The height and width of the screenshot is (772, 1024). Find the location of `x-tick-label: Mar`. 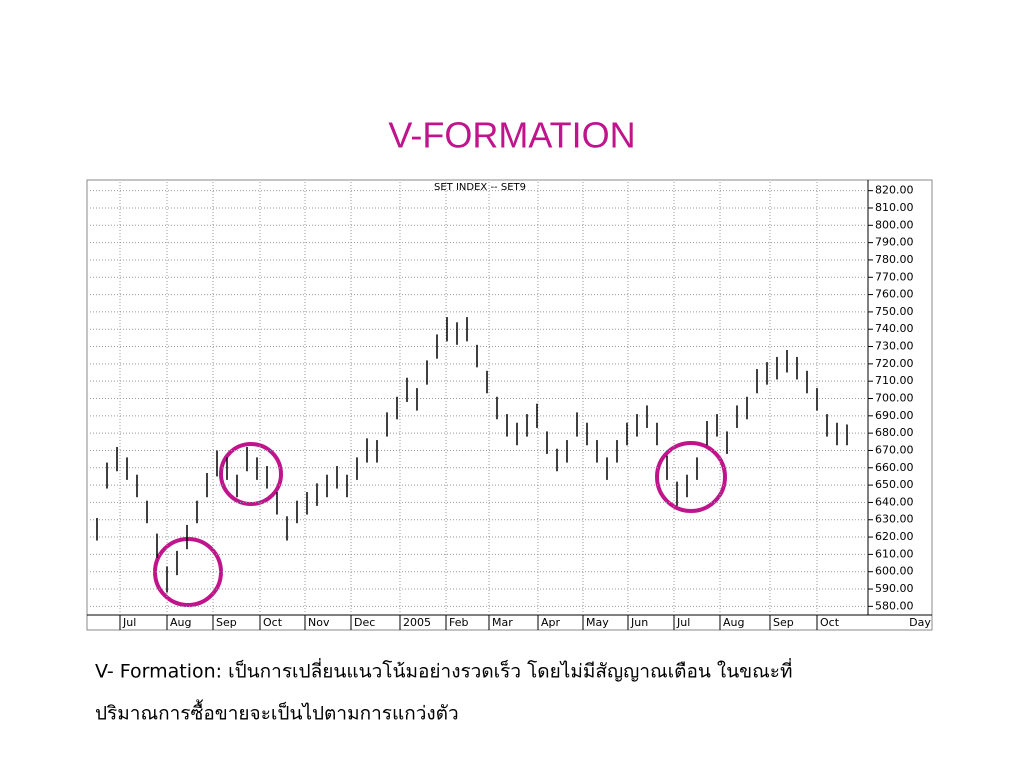

x-tick-label: Mar is located at coordinates (502, 622).